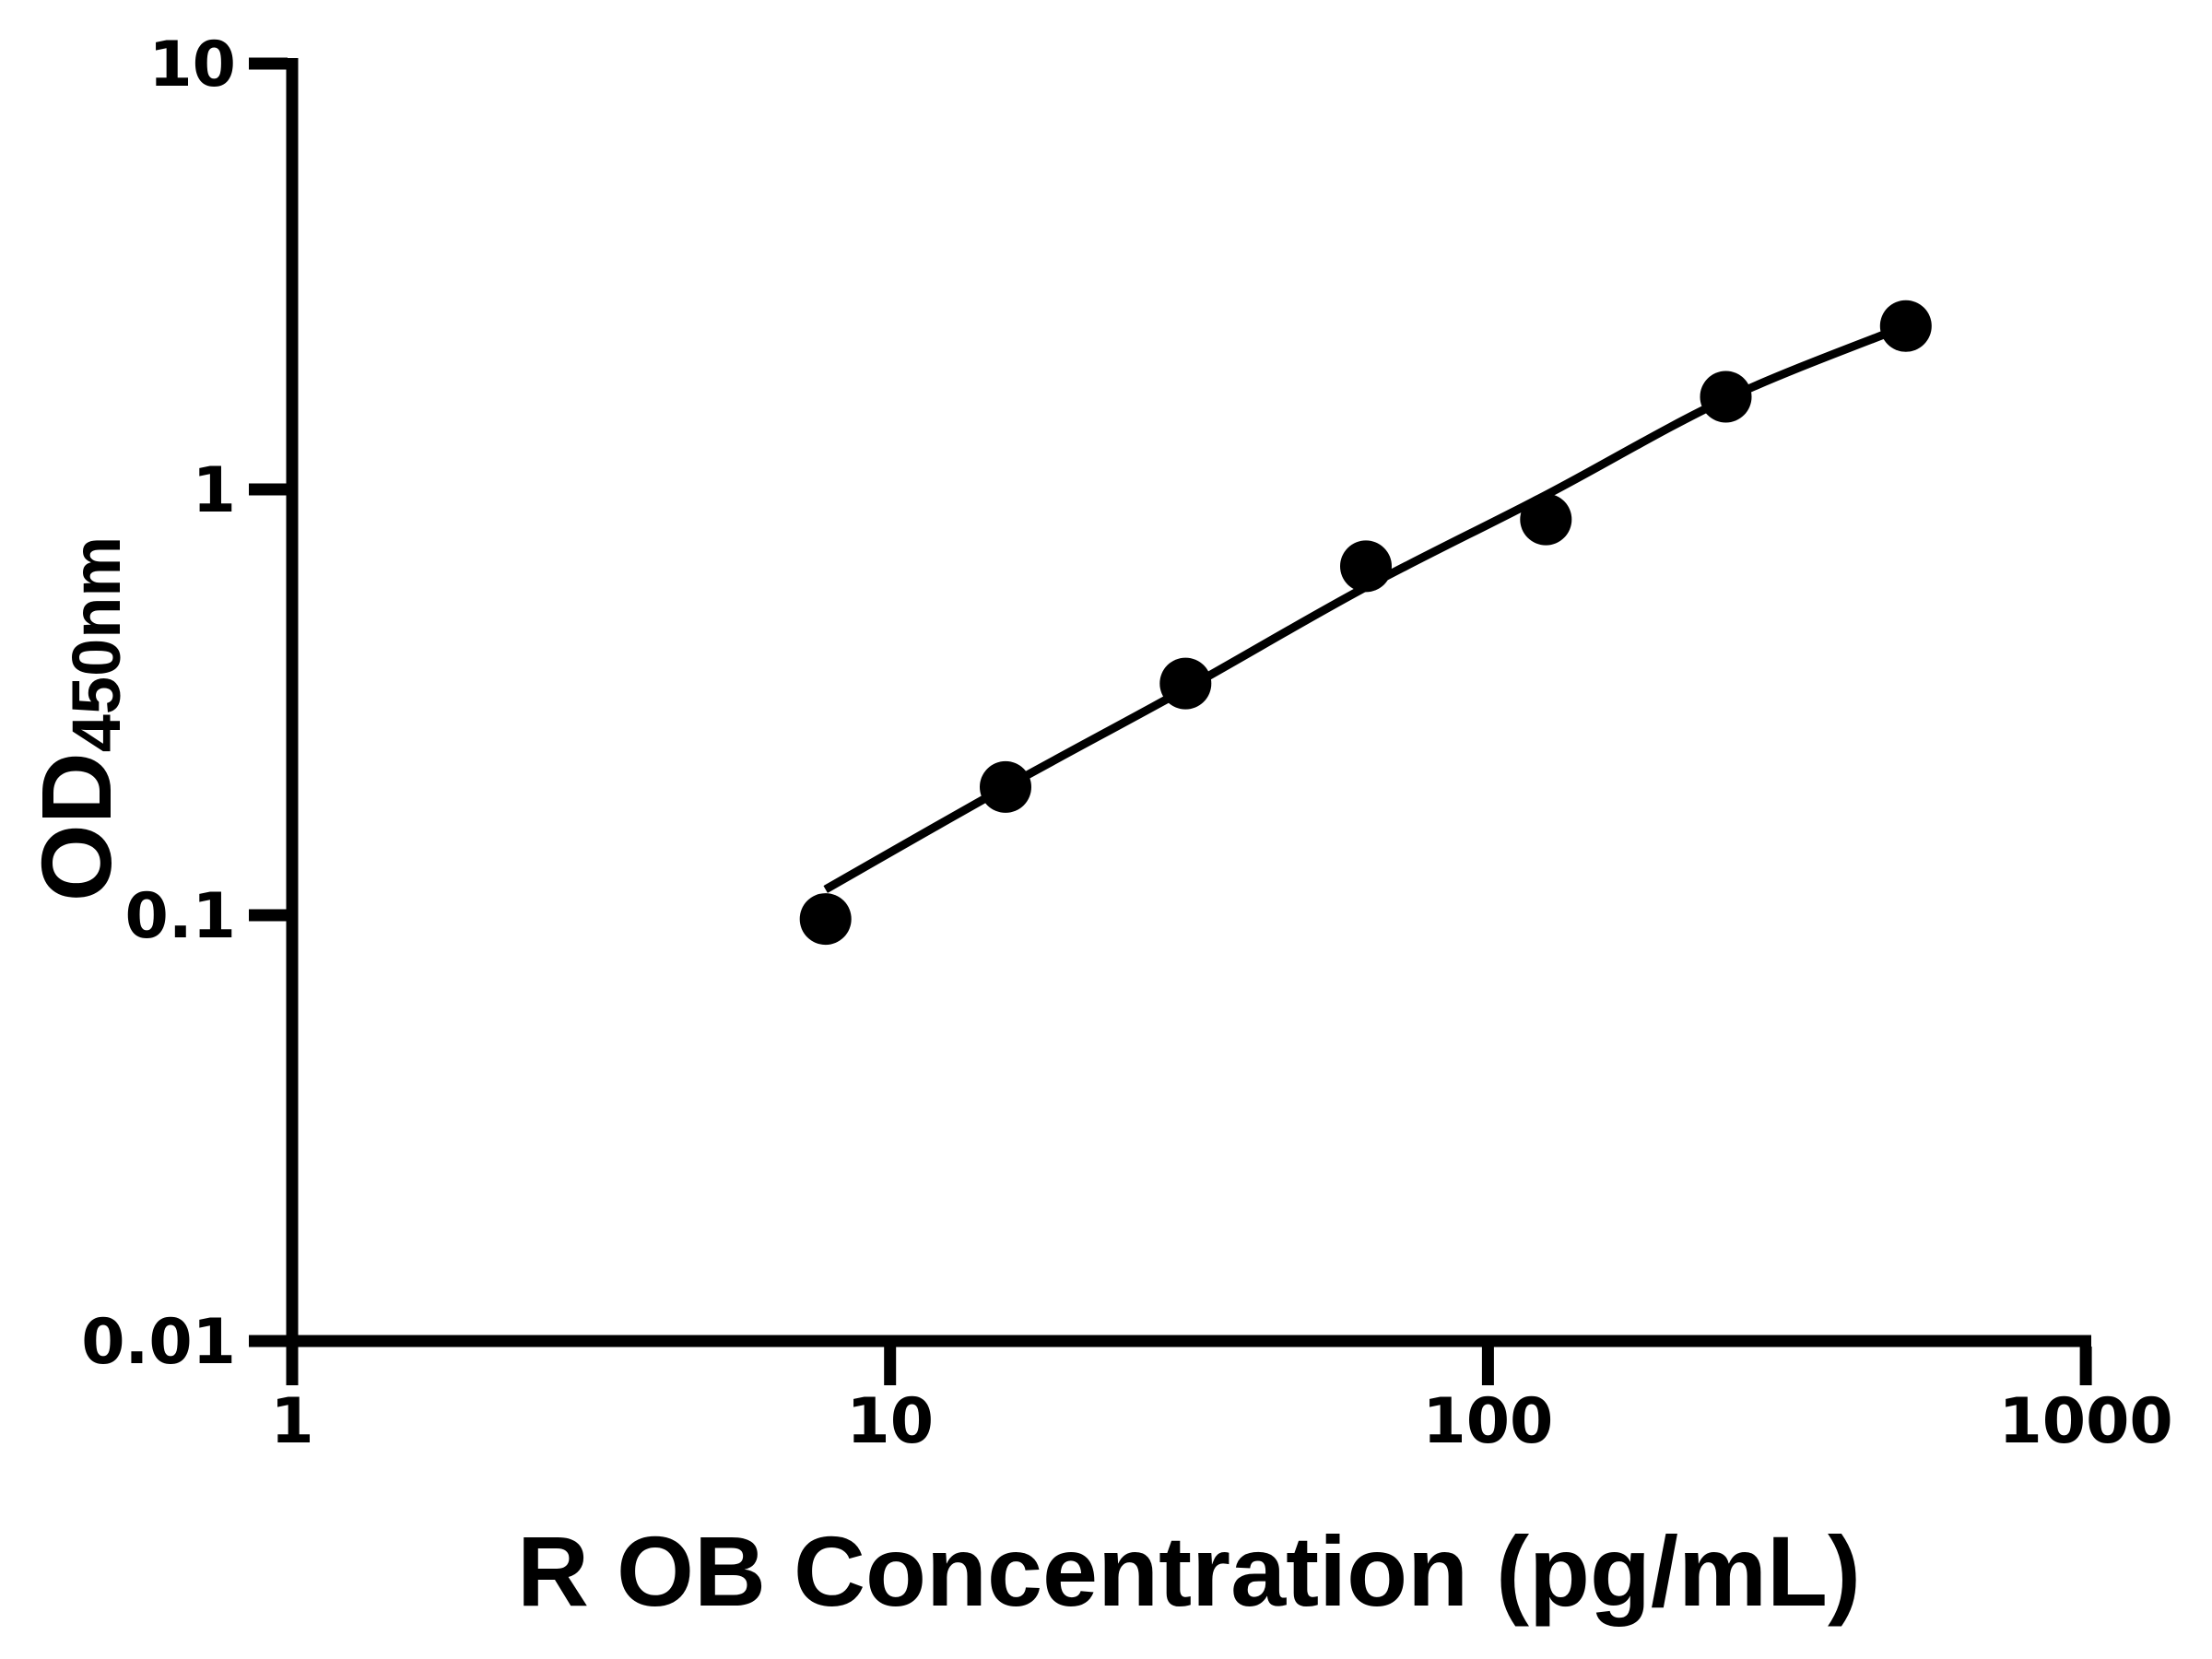 The image size is (2212, 1659). What do you see at coordinates (214, 490) in the screenshot?
I see `y-tick-label: 1` at bounding box center [214, 490].